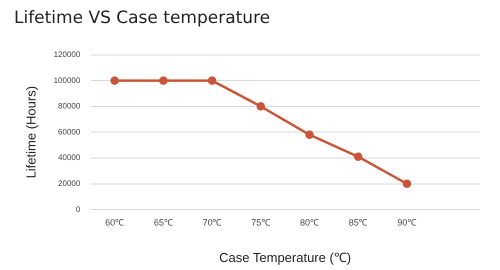  What do you see at coordinates (78, 209) in the screenshot?
I see `y-tick-label: 0` at bounding box center [78, 209].